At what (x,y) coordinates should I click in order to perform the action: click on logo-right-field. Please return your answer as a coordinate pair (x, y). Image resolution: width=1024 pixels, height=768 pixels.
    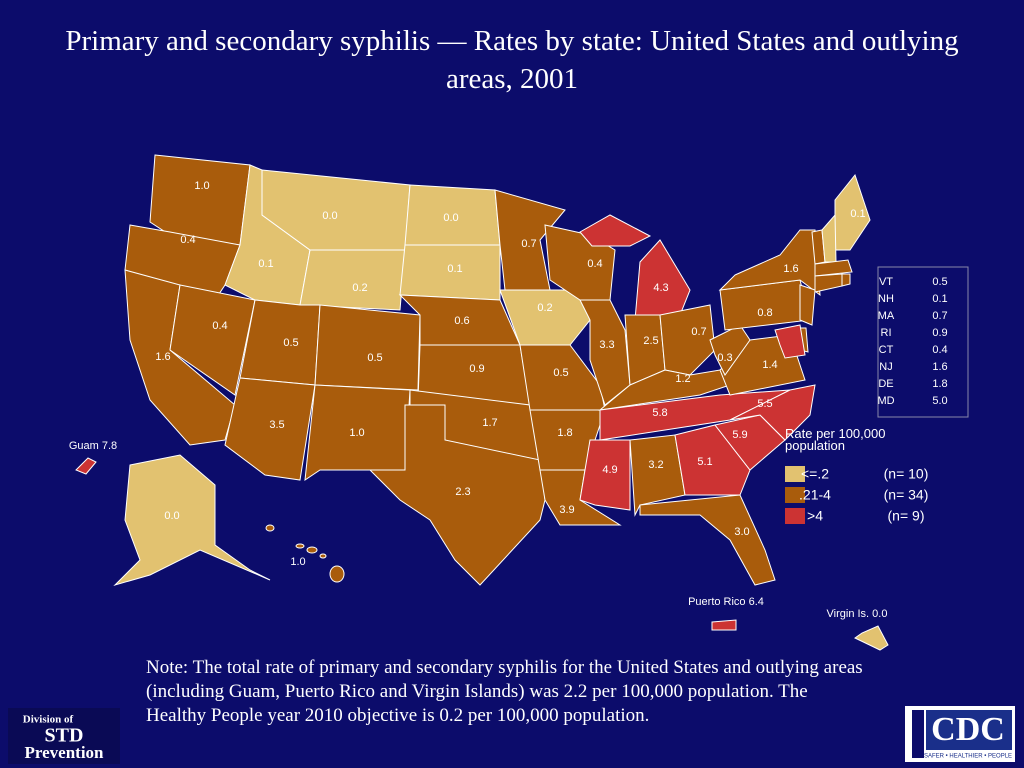
    Looking at the image, I should click on (969, 730).